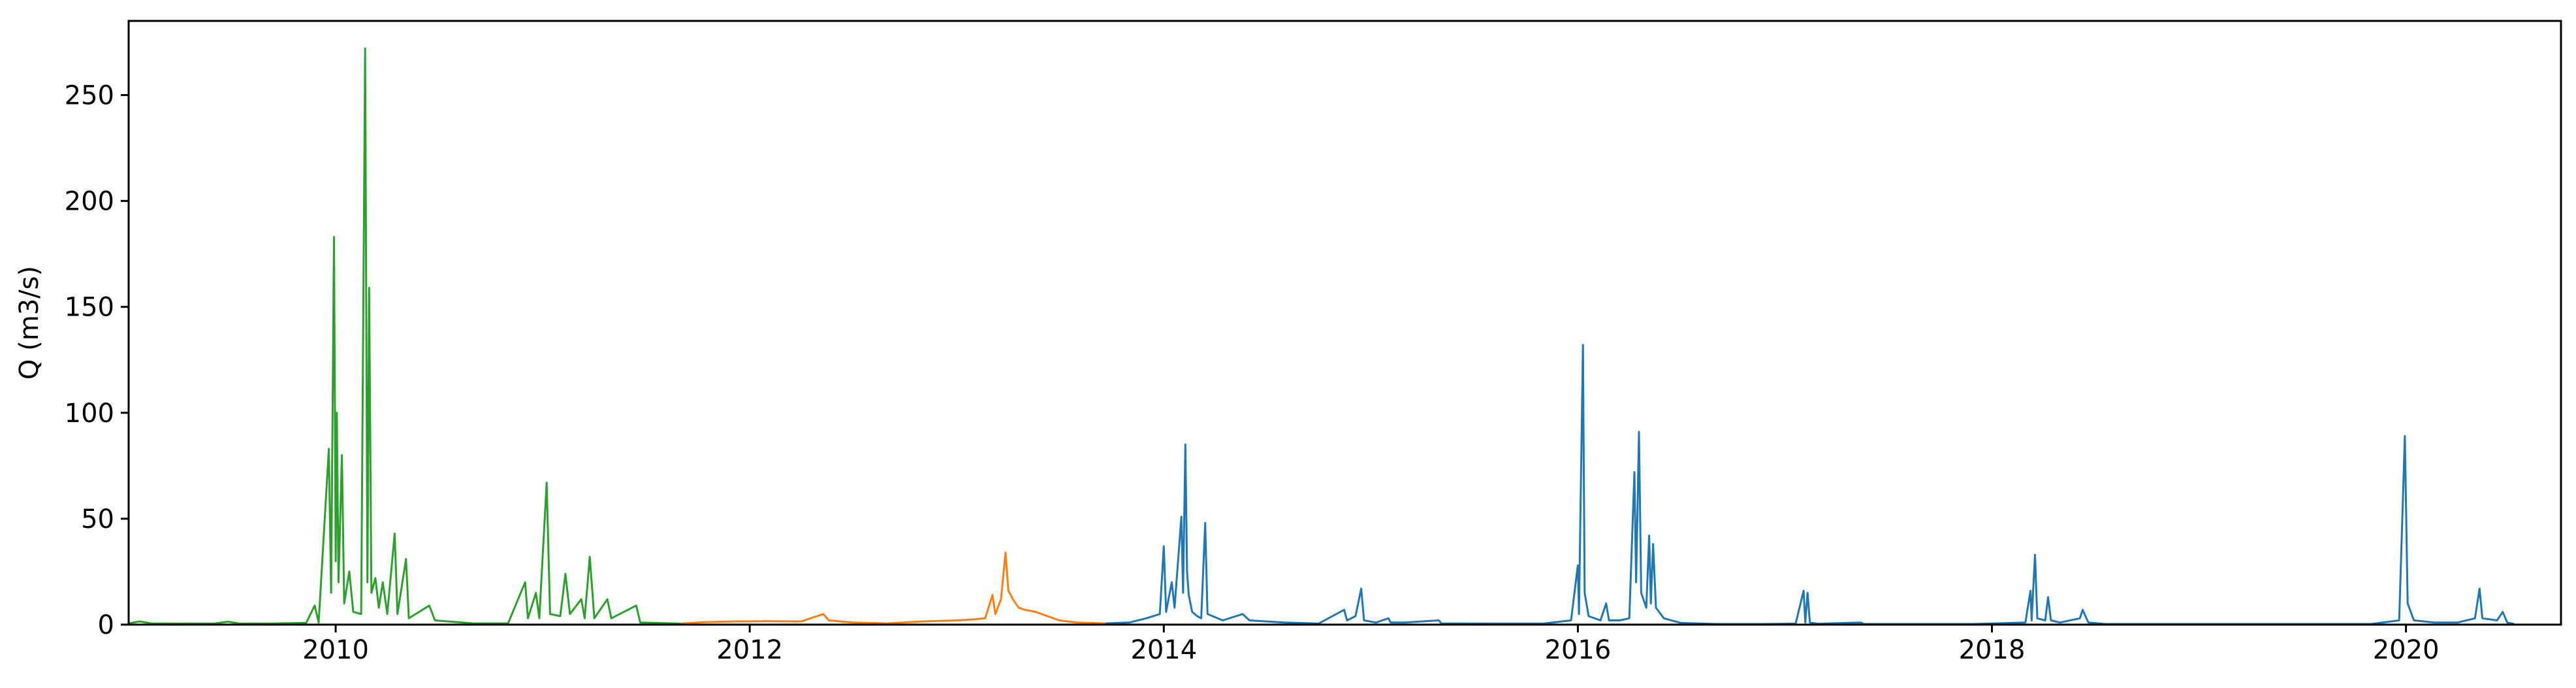 The height and width of the screenshot is (688, 2576). What do you see at coordinates (89, 308) in the screenshot?
I see `y-tick-label: 150` at bounding box center [89, 308].